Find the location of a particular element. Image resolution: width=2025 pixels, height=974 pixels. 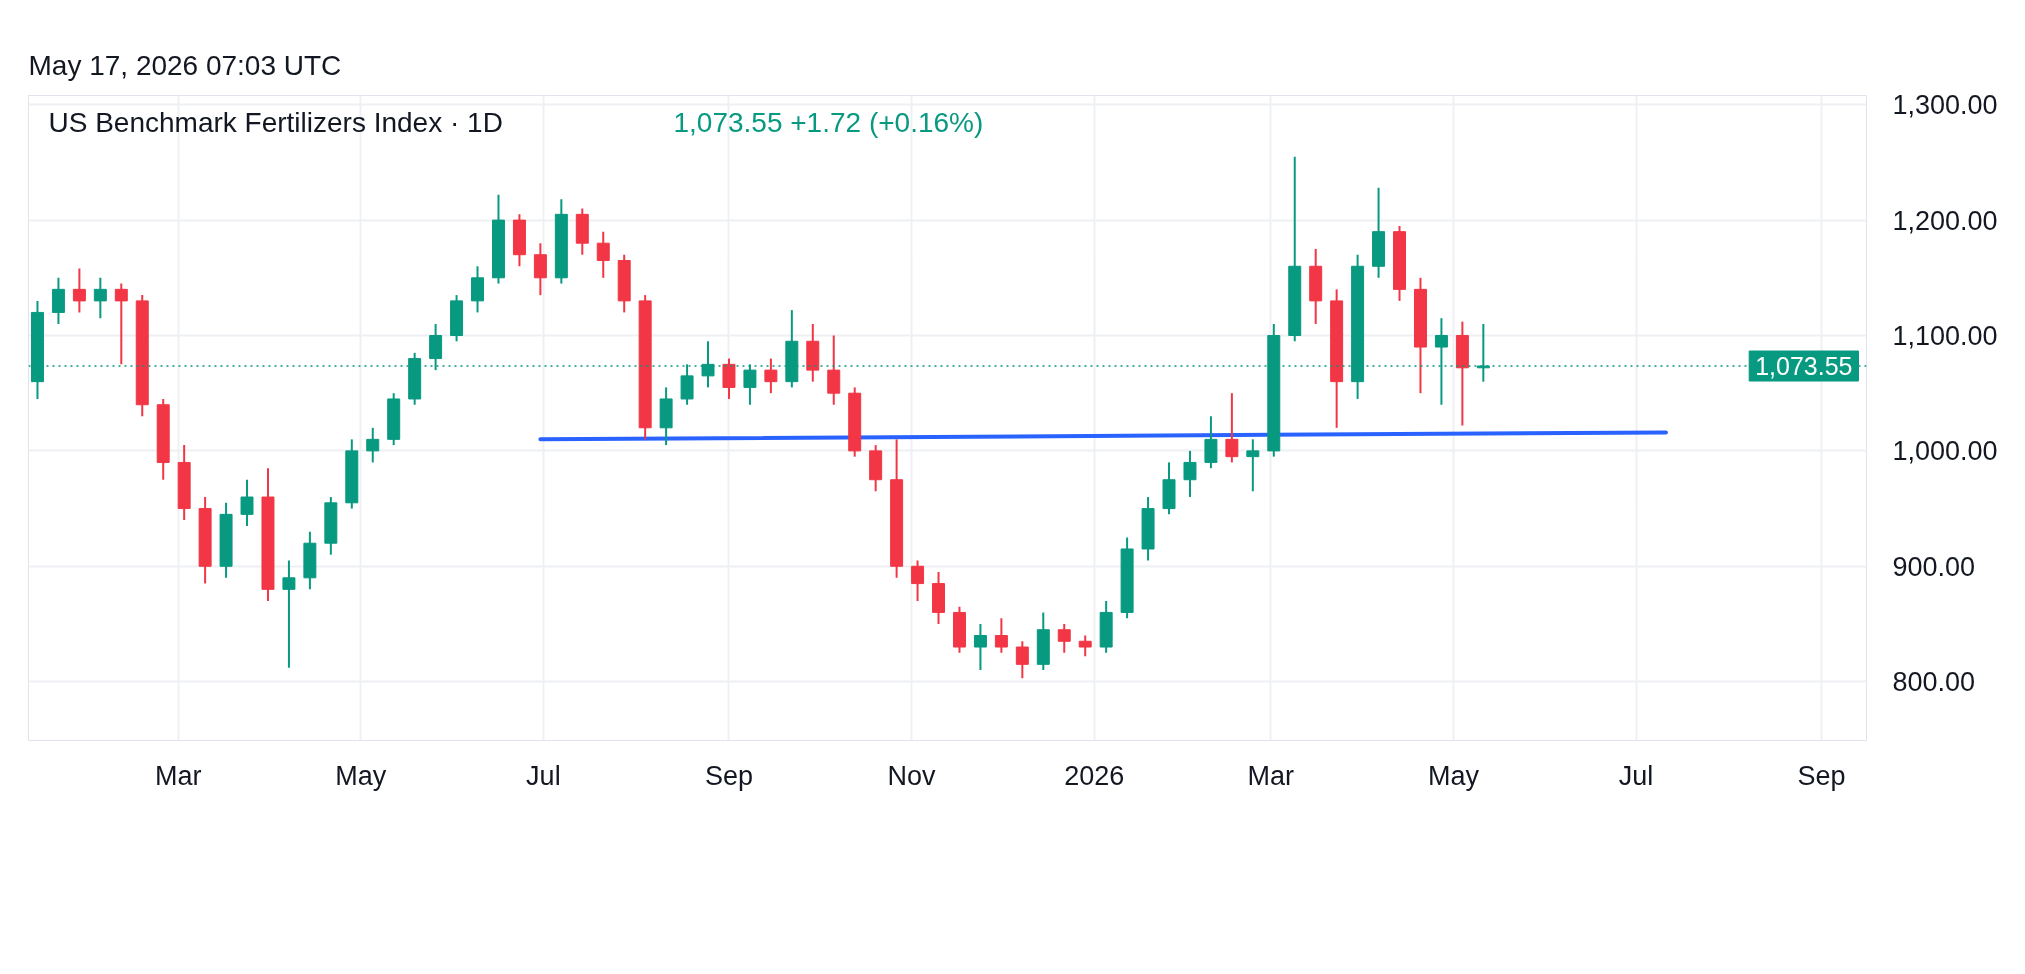

x-tick-label: Nov is located at coordinates (912, 775).